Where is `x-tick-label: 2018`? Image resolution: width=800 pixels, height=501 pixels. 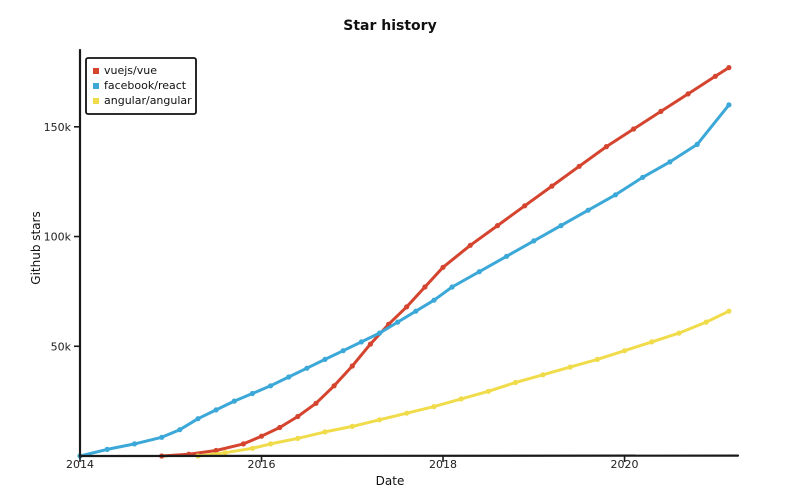 x-tick-label: 2018 is located at coordinates (443, 464).